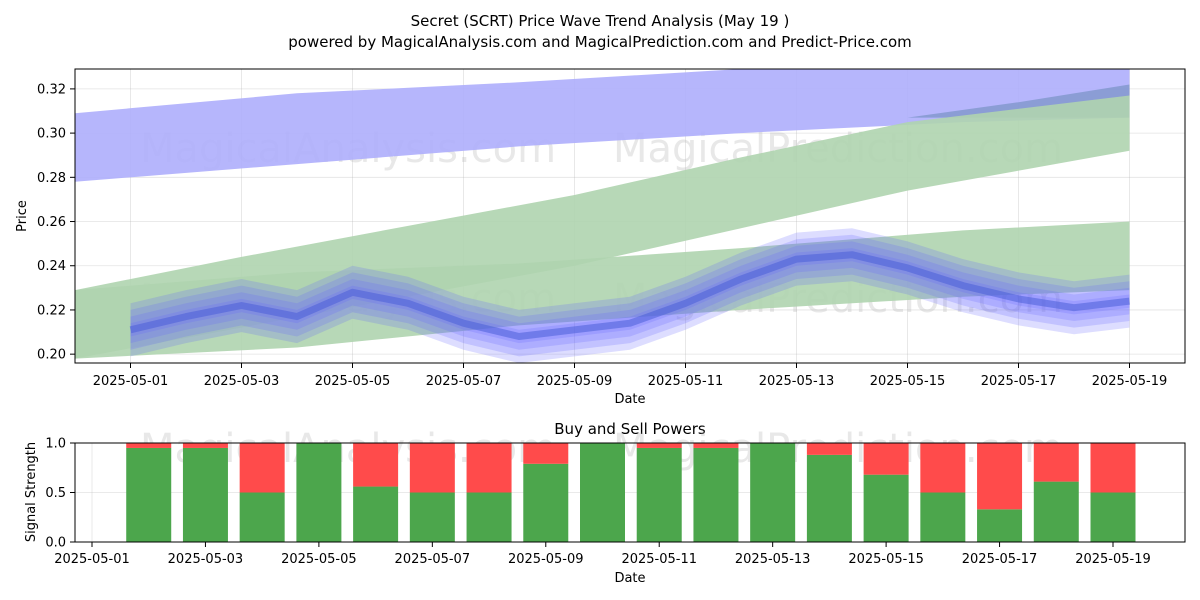 The image size is (1200, 600). What do you see at coordinates (546, 559) in the screenshot?
I see `power-x-tick-4: 2025-05-09` at bounding box center [546, 559].